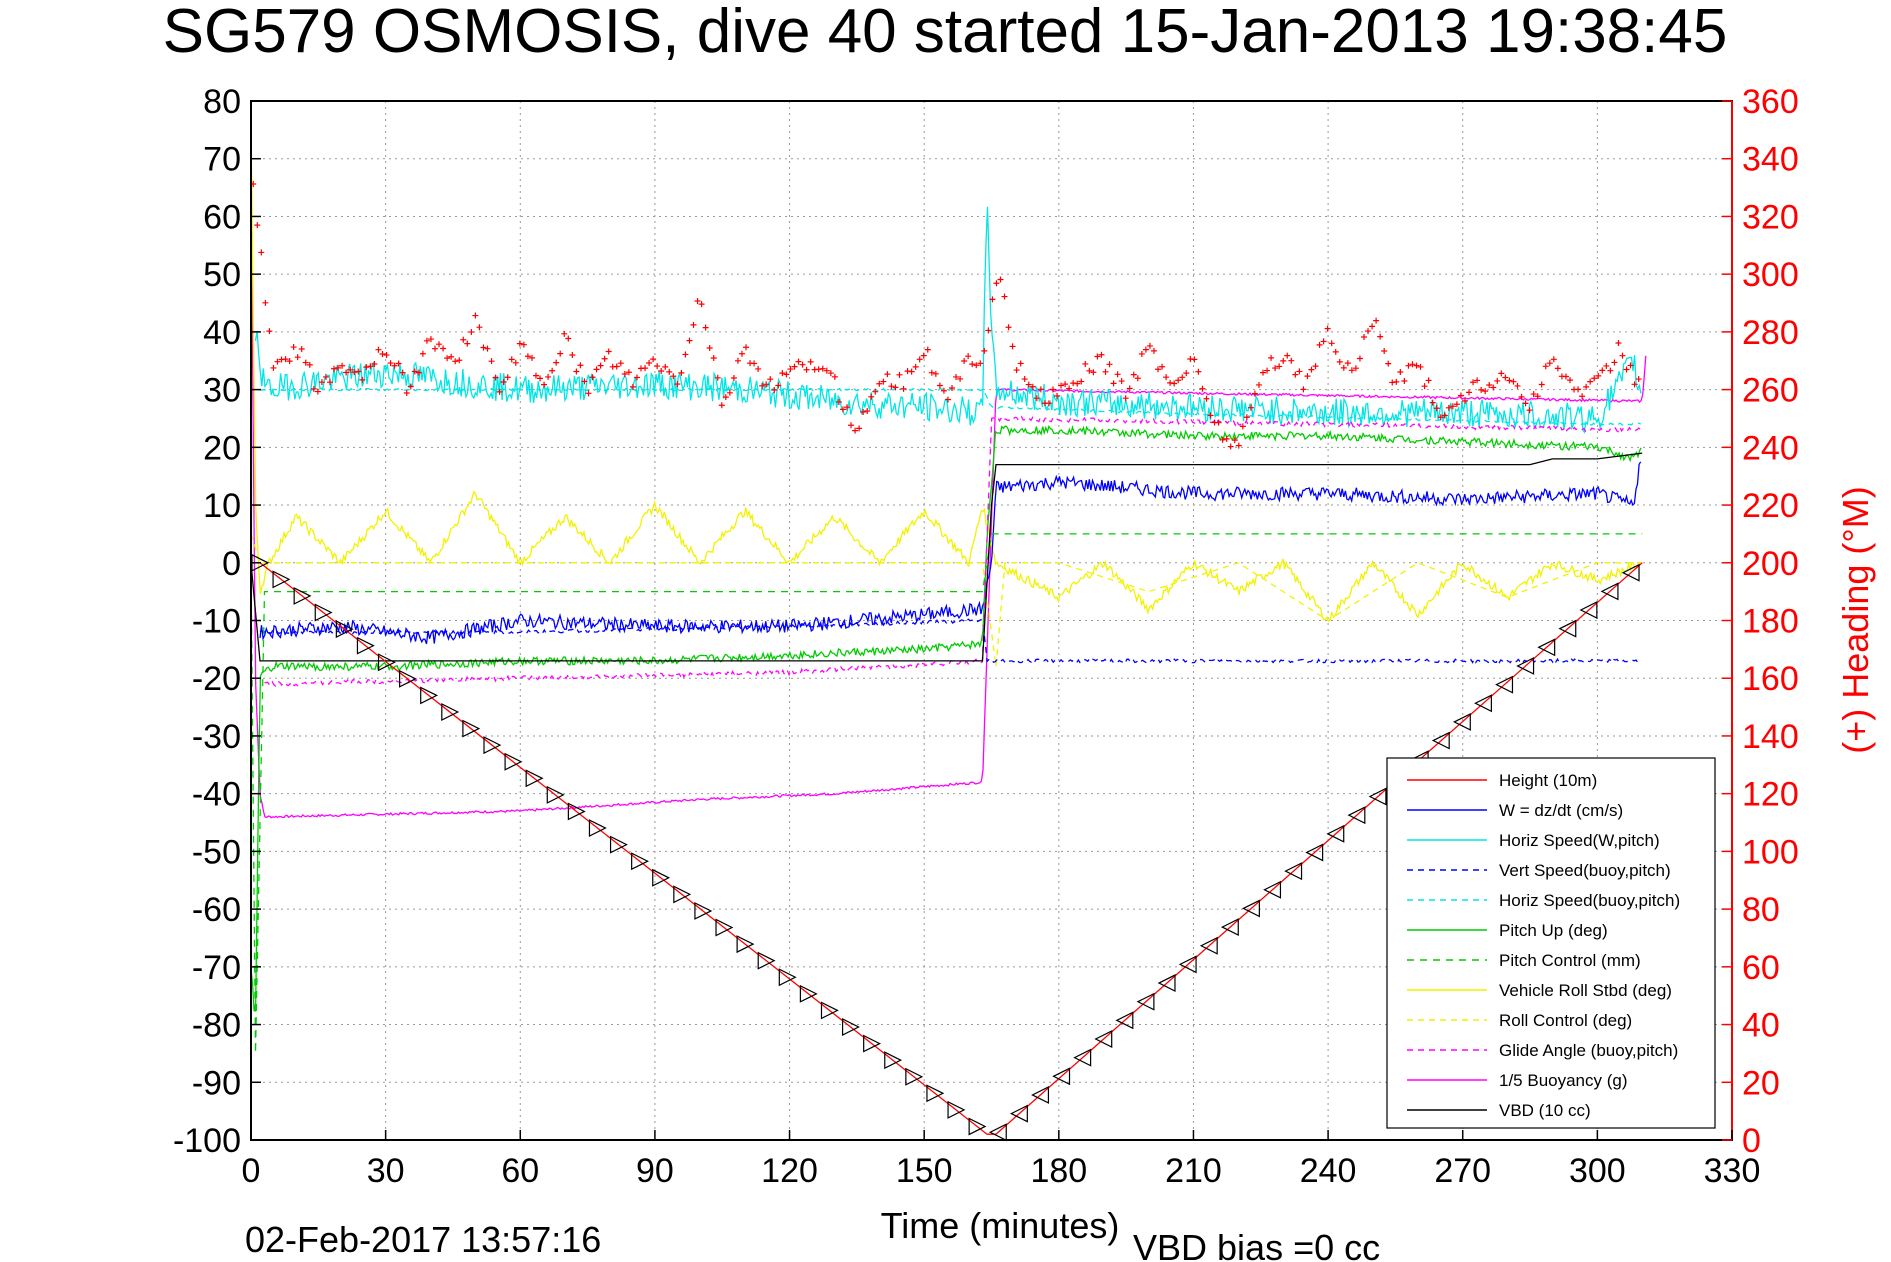 Image resolution: width=1891 pixels, height=1262 pixels. Describe the element at coordinates (231, 564) in the screenshot. I see `y-tick-label: 0` at that location.